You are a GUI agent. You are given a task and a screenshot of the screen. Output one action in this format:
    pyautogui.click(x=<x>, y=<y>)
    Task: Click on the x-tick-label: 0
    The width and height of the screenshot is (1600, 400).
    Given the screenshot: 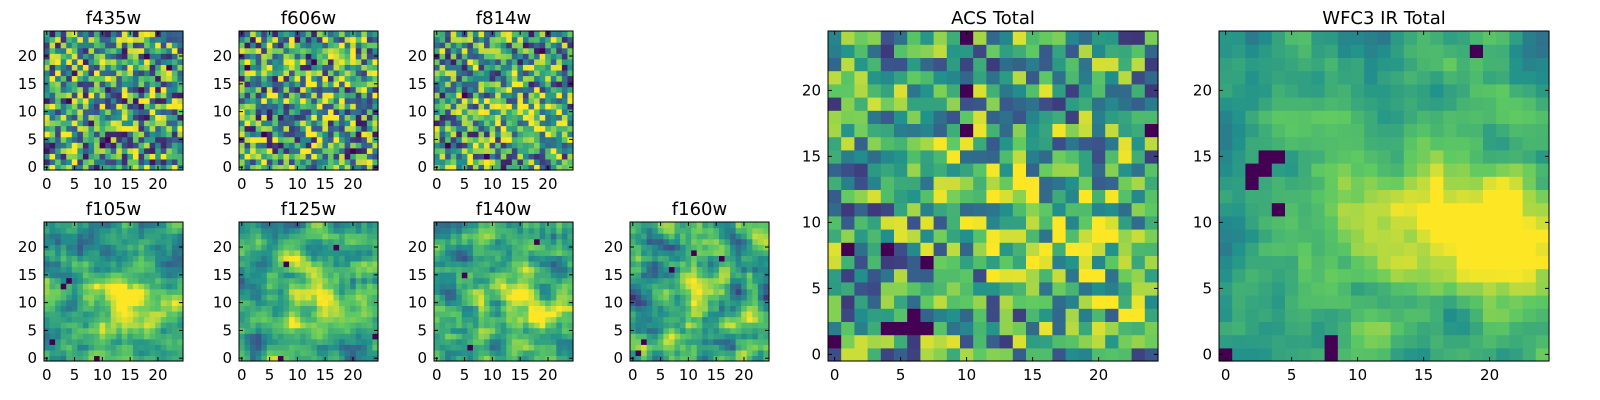 What is the action you would take?
    pyautogui.click(x=437, y=184)
    